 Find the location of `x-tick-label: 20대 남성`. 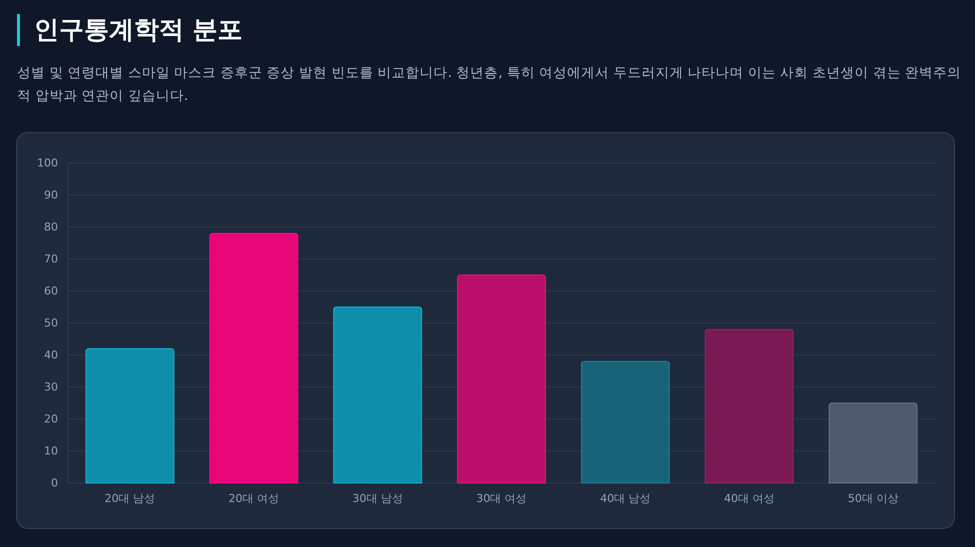

x-tick-label: 20대 남성 is located at coordinates (130, 498).